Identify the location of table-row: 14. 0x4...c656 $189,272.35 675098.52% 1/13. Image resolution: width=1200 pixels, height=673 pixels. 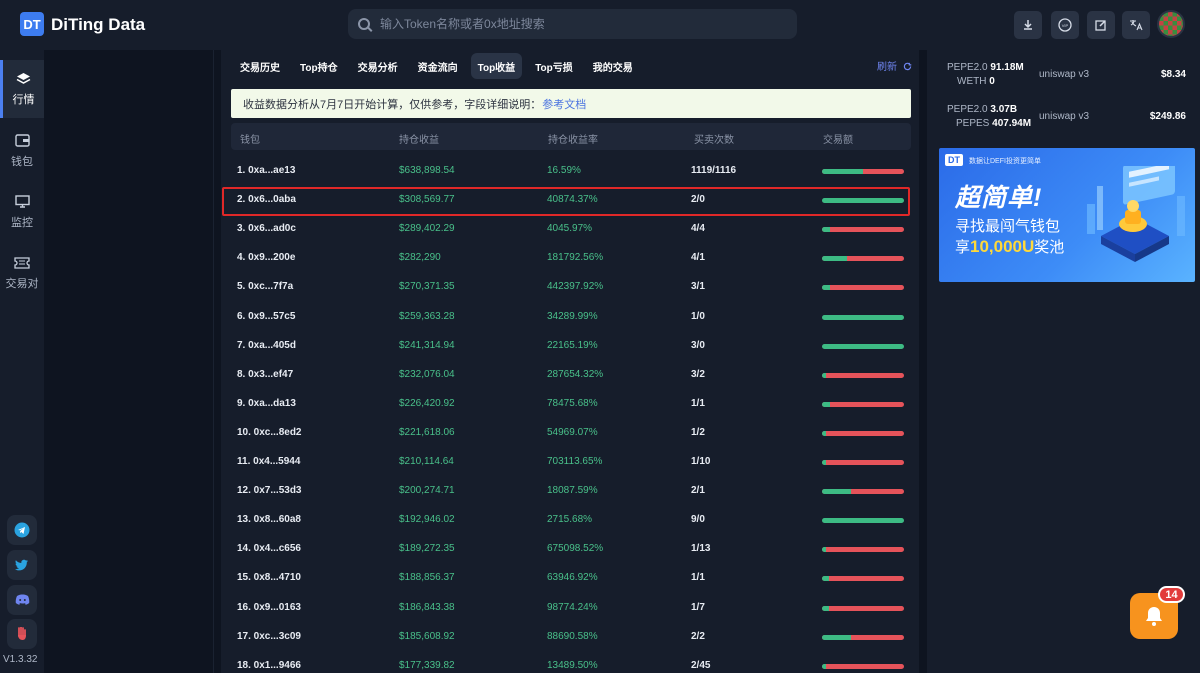
(570, 548).